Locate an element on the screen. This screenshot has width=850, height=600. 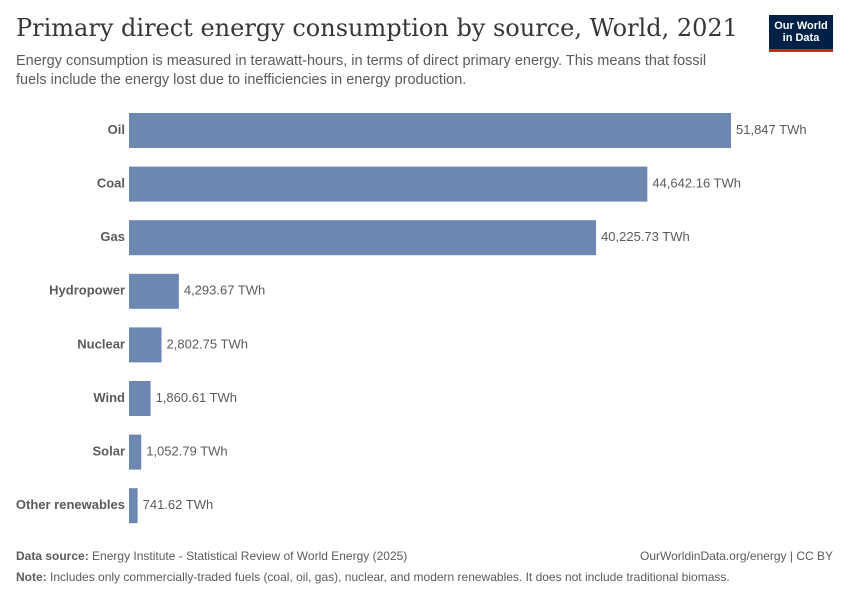
category-label: Gas is located at coordinates (112, 236).